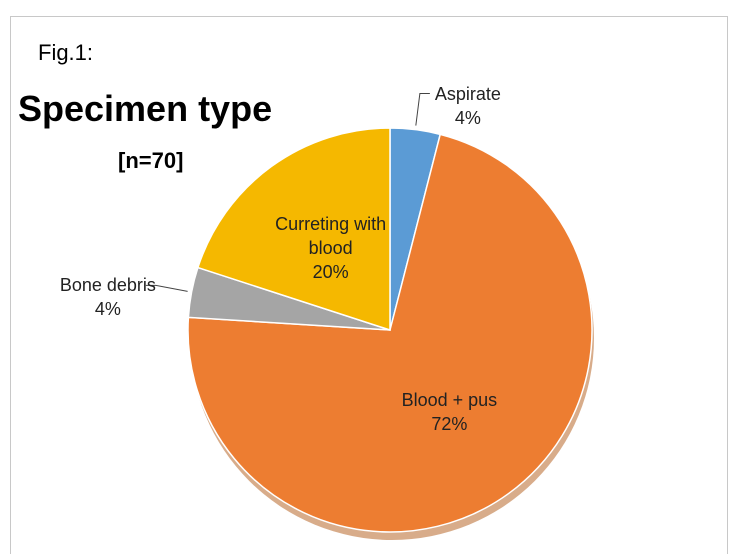 This screenshot has height=554, width=739. I want to click on value-label: 72%, so click(449, 423).